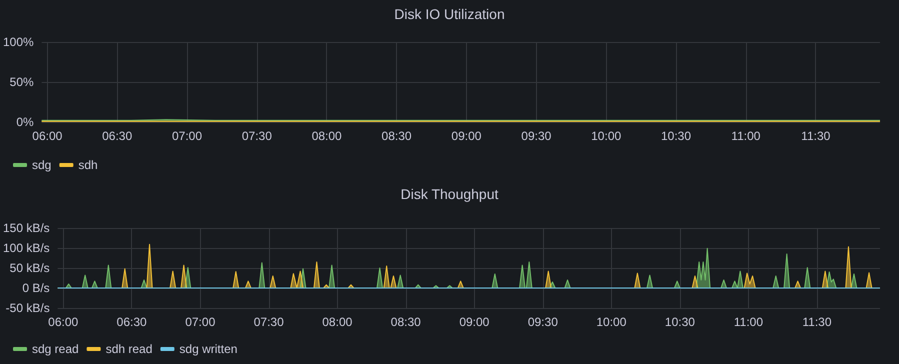  What do you see at coordinates (18, 42) in the screenshot?
I see `y-tick-label: 100%` at bounding box center [18, 42].